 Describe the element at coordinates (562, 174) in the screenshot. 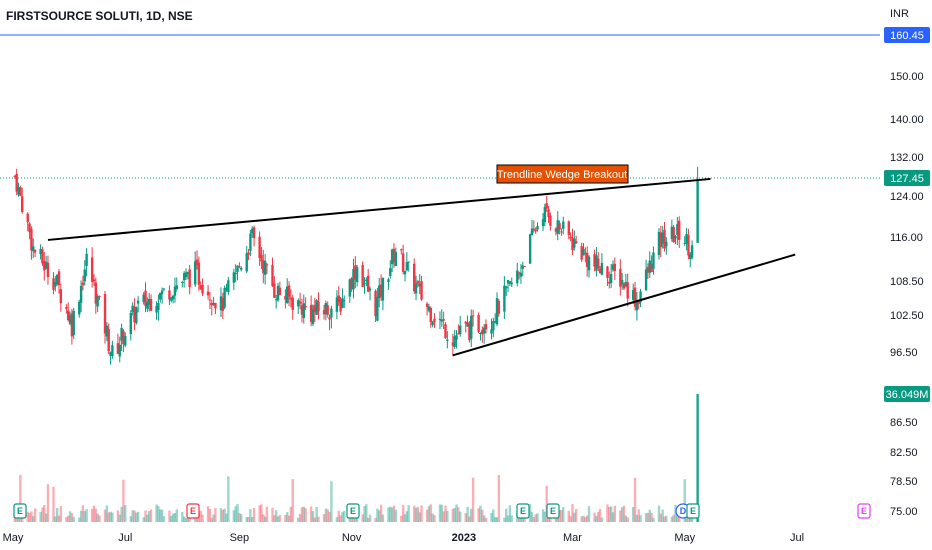

I see `annotation-label: Trendline Wedge Breakout` at that location.